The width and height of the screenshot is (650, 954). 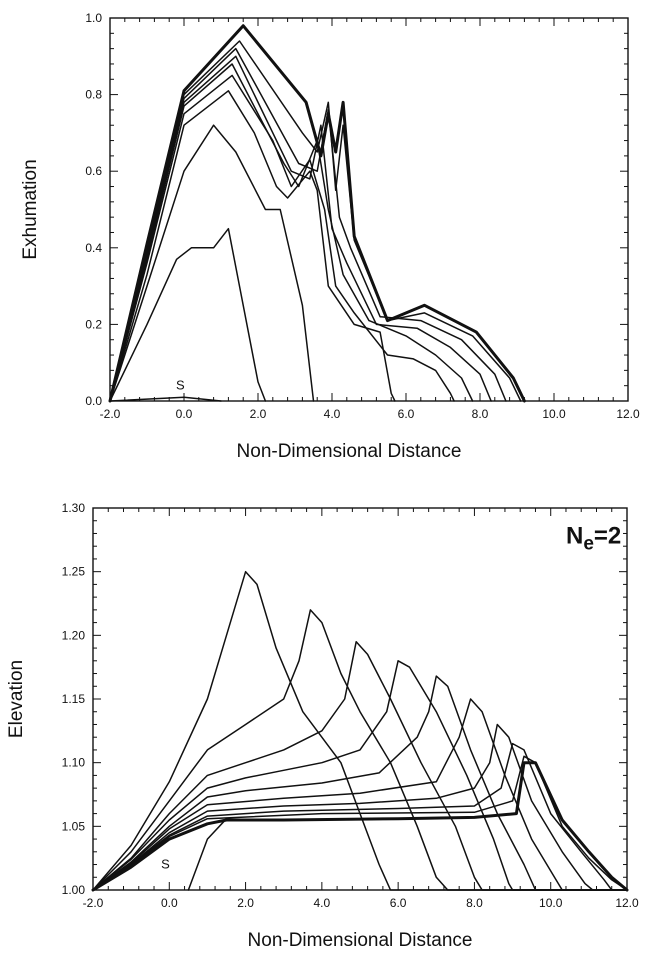 What do you see at coordinates (360, 940) in the screenshot?
I see `elevation-x-axis-label: Non-Dimensional Distance` at bounding box center [360, 940].